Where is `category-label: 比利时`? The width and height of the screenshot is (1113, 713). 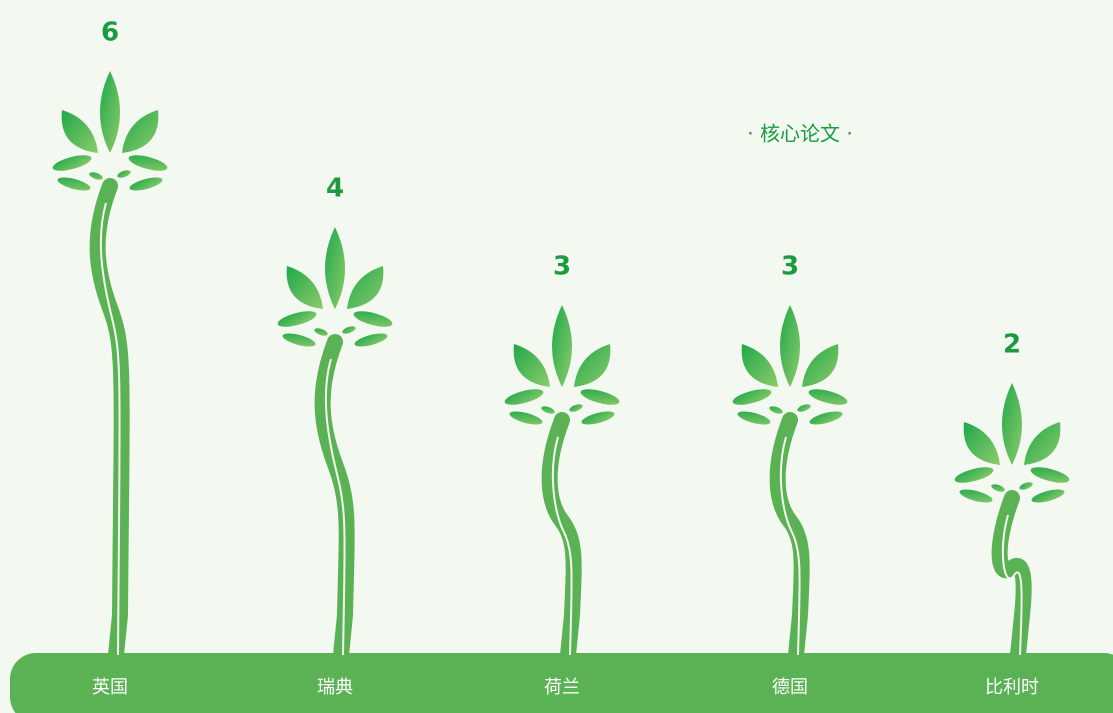 category-label: 比利时 is located at coordinates (1012, 687).